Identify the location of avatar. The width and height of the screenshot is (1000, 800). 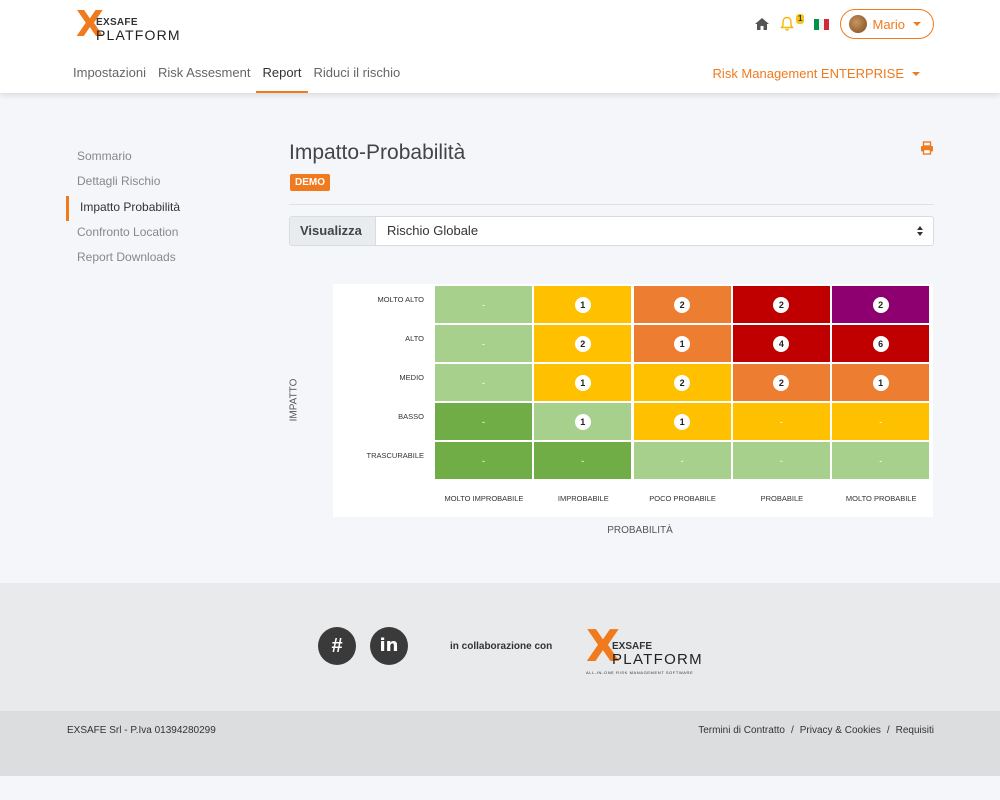
(858, 24).